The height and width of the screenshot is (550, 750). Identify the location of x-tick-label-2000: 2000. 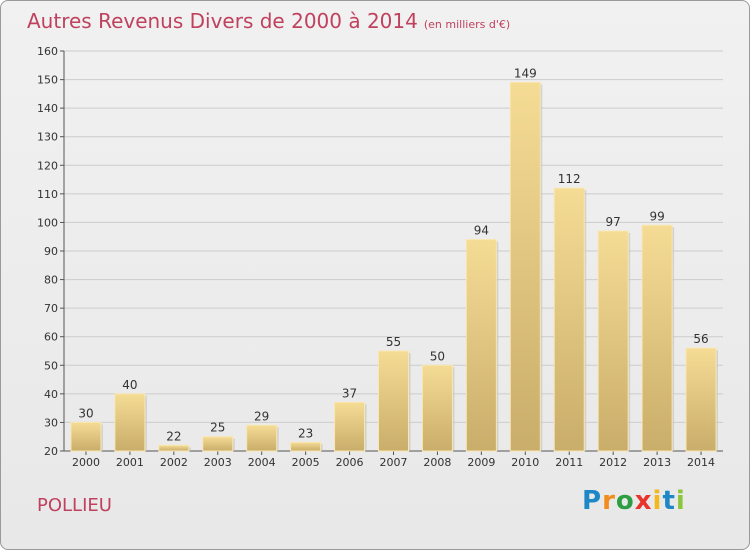
(86, 462).